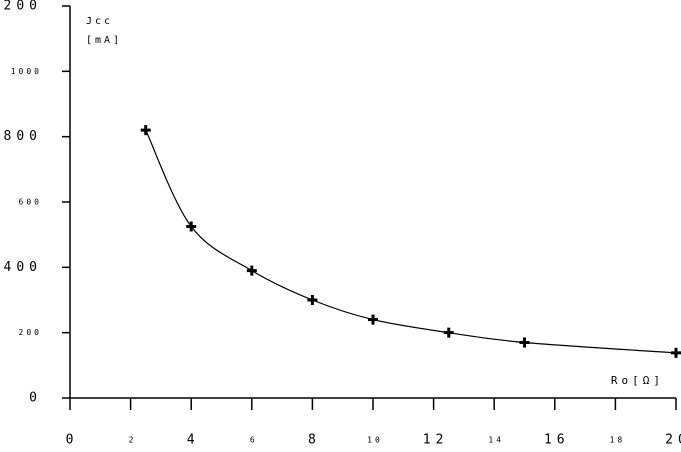 The image size is (681, 452). Describe the element at coordinates (23, 136) in the screenshot. I see `y-tick-label: 800` at that location.